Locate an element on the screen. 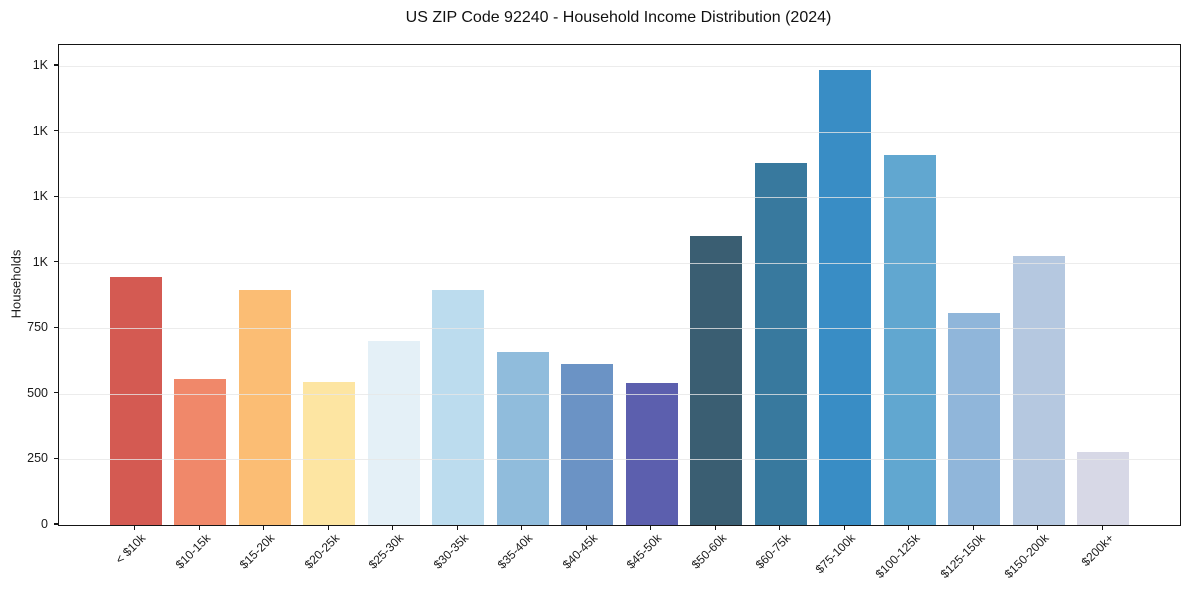  x-tick-label: $40-45k is located at coordinates (580, 551).